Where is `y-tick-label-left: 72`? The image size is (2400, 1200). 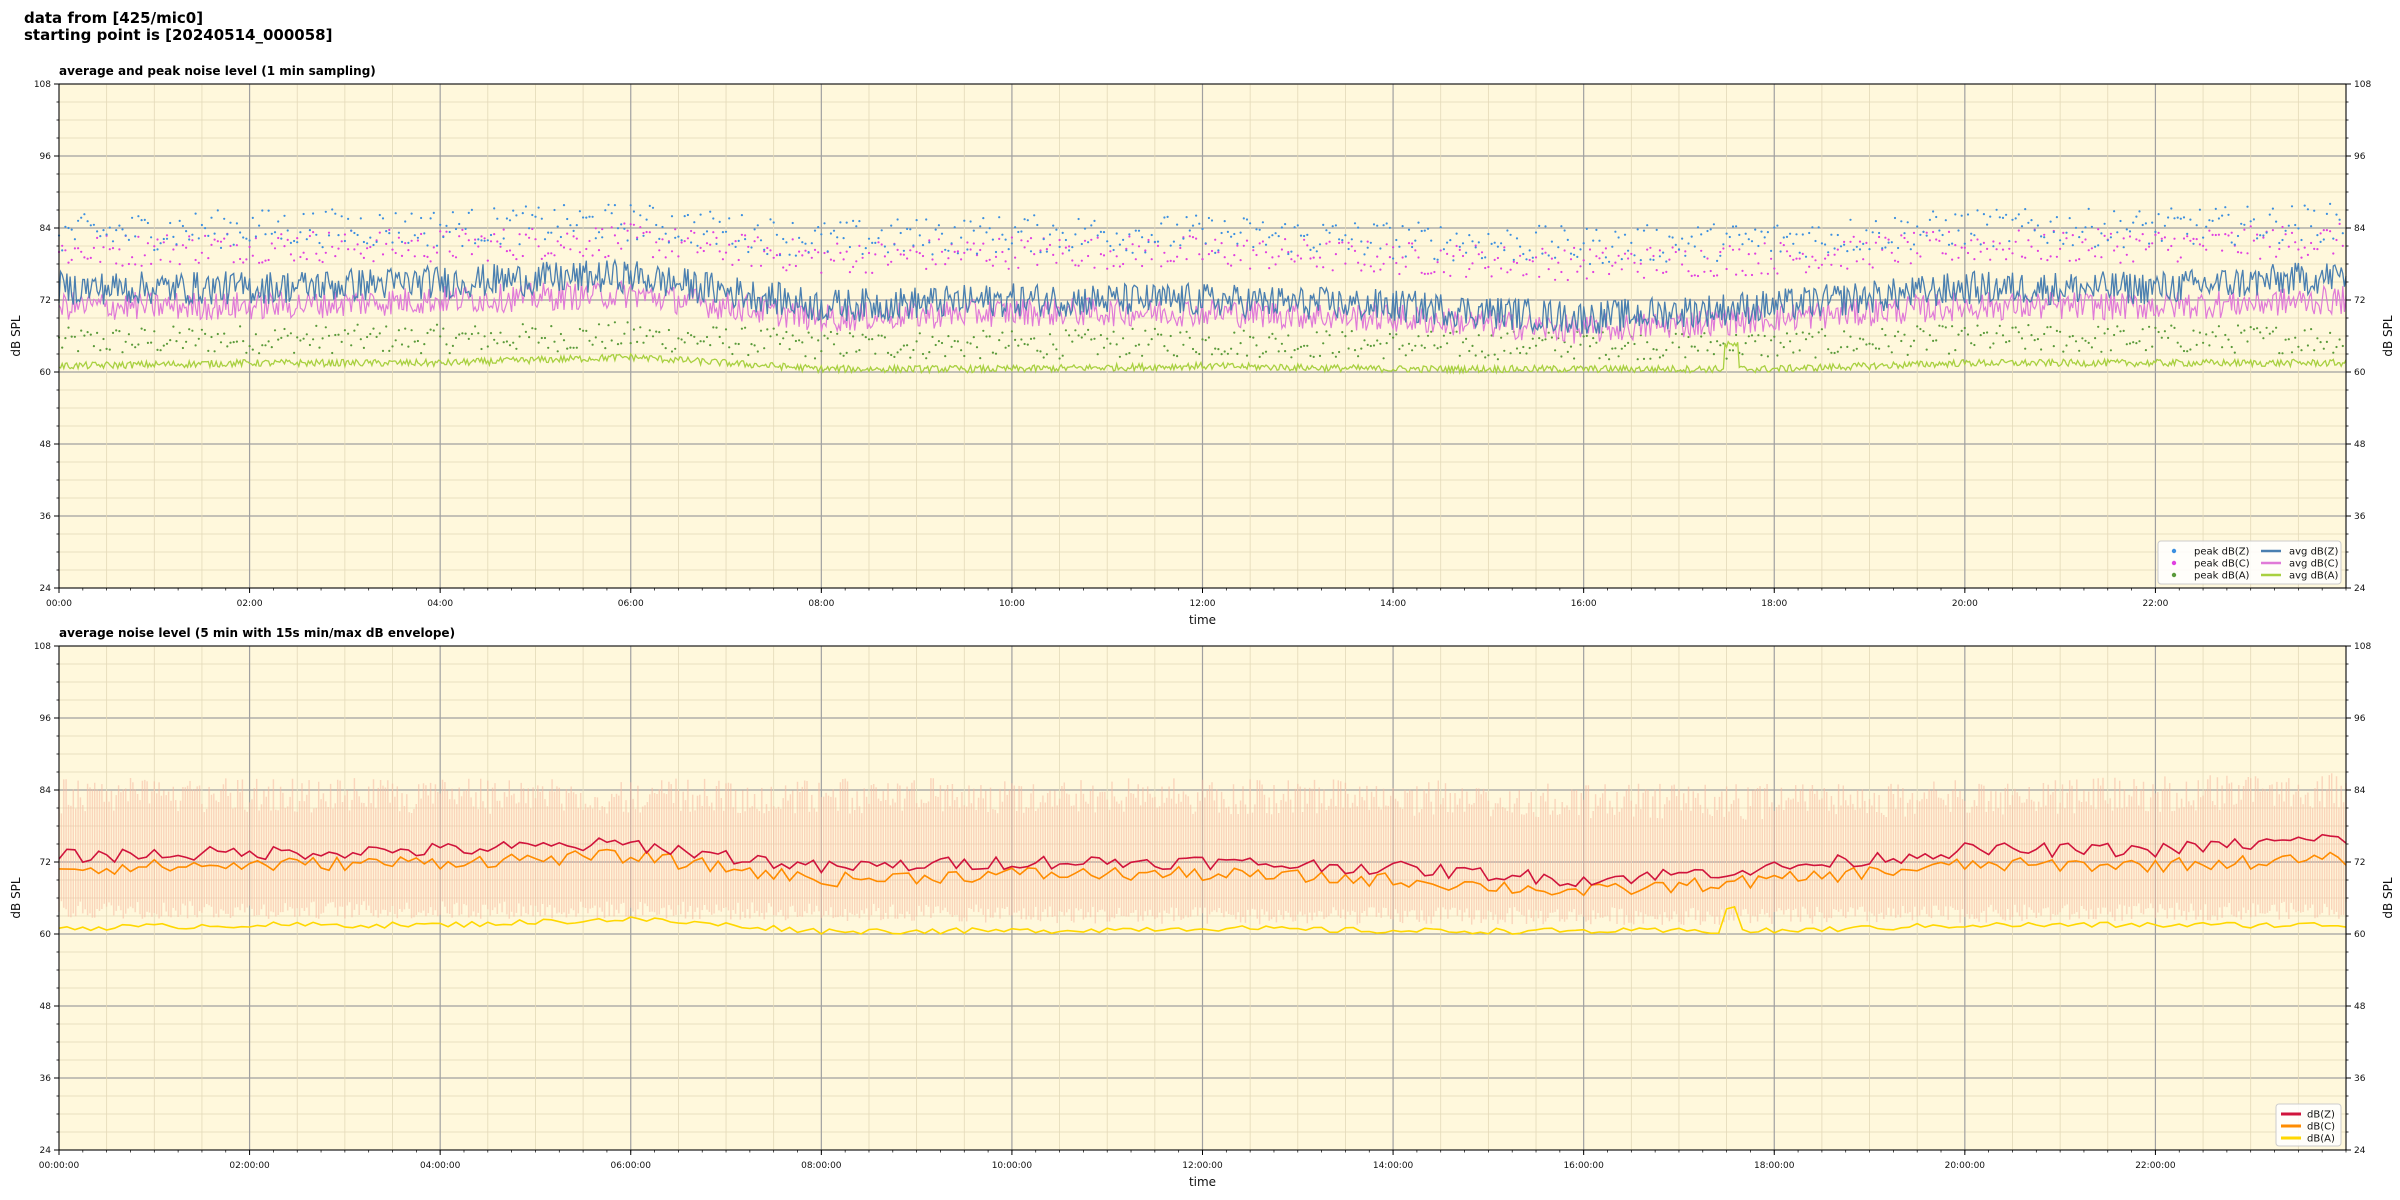 y-tick-label-left: 72 is located at coordinates (45, 301).